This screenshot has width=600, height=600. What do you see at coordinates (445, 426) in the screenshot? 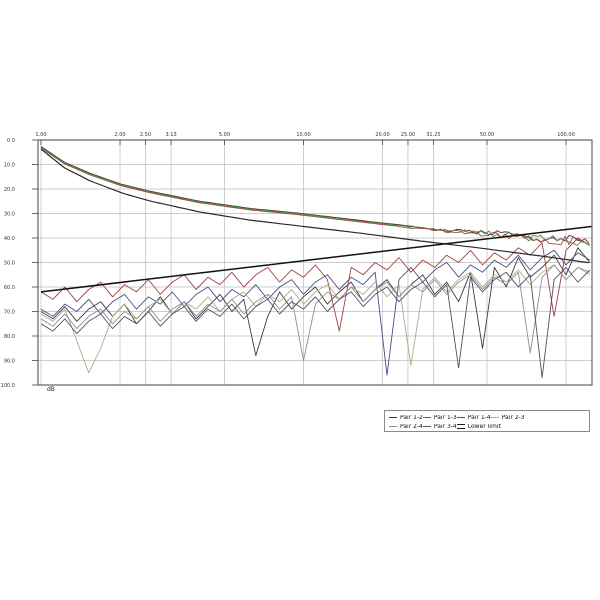
I see `legend-label: Pair 3-4` at bounding box center [445, 426].